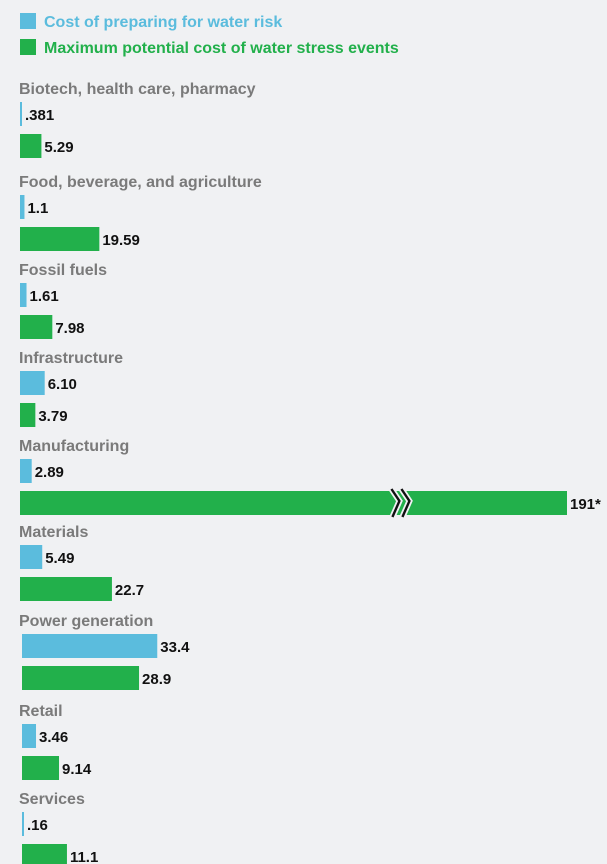 This screenshot has height=864, width=607. Describe the element at coordinates (62, 384) in the screenshot. I see `prep-cost-value-label: 6.10` at that location.